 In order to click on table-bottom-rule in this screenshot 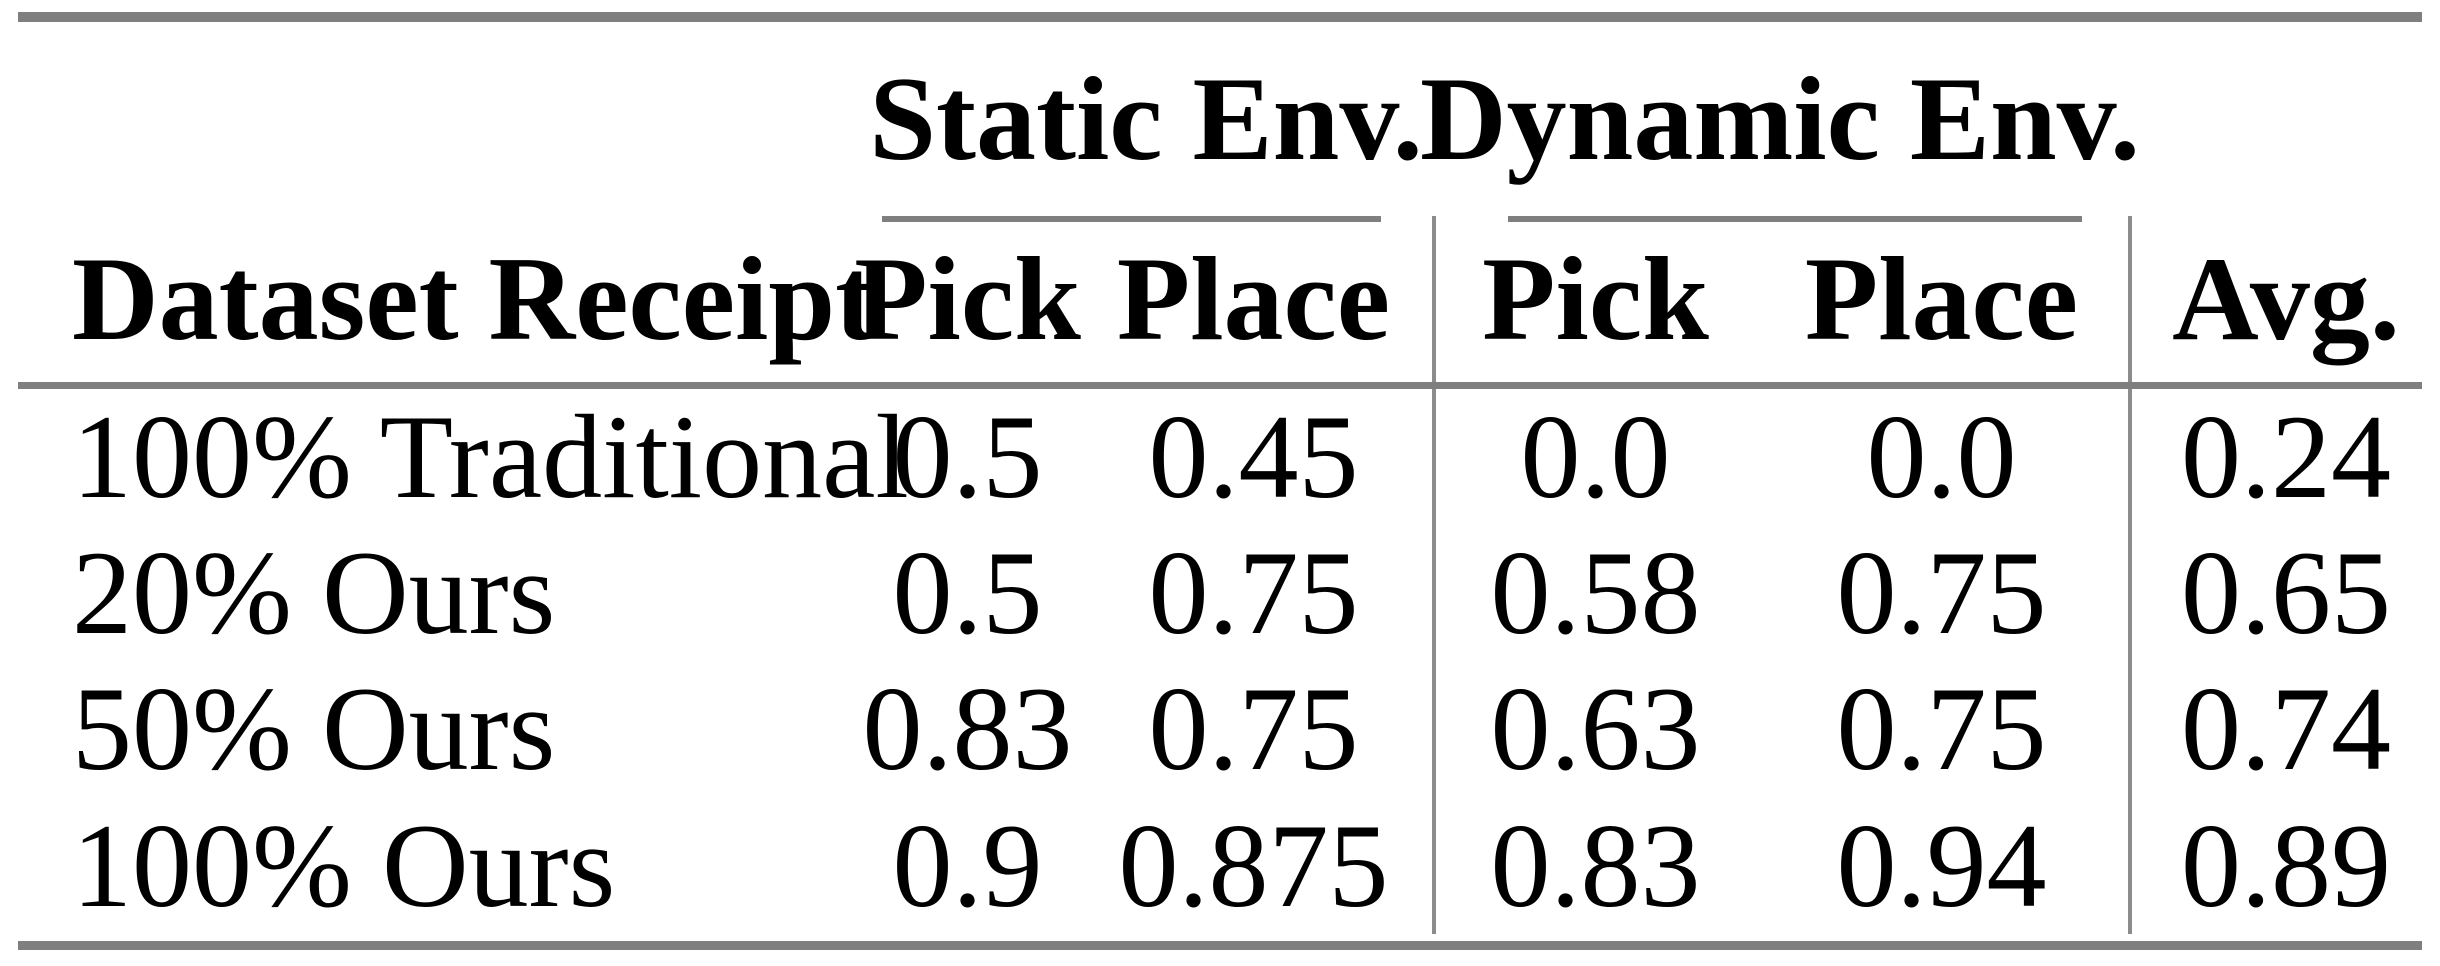, I will do `click(1220, 945)`.